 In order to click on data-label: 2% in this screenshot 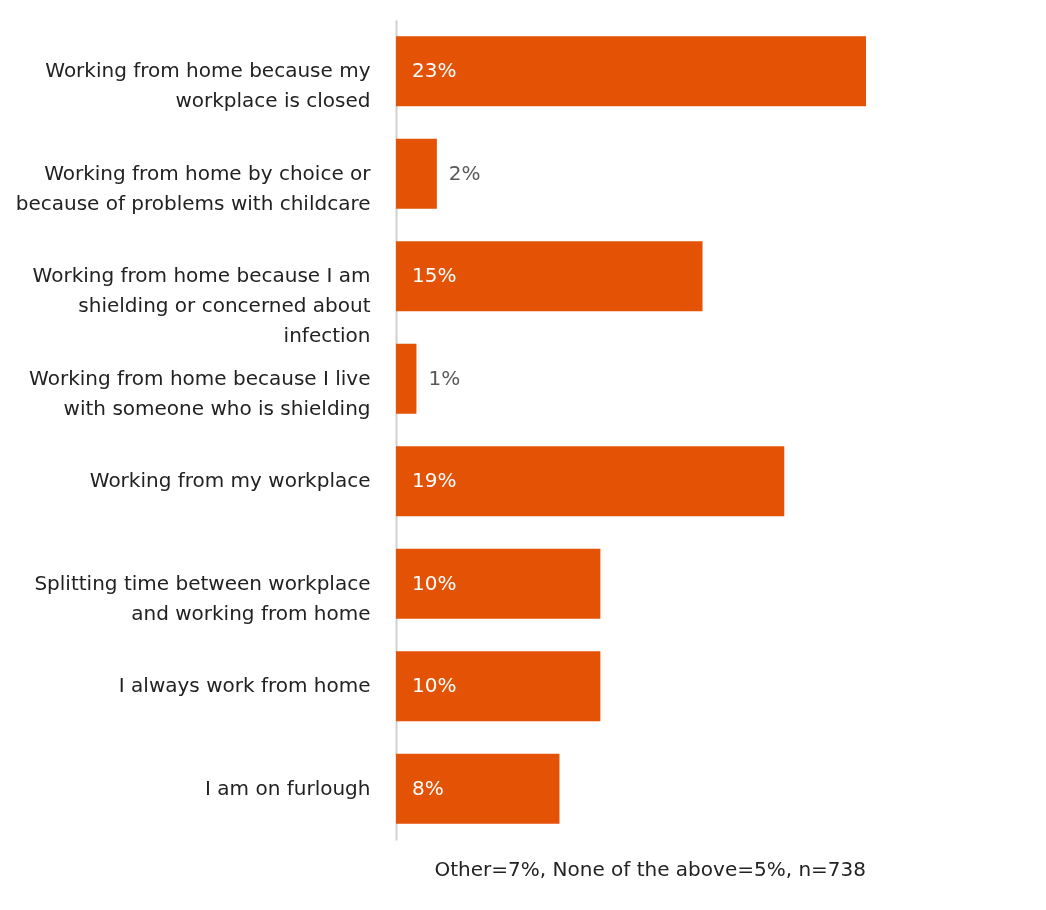, I will do `click(464, 172)`.